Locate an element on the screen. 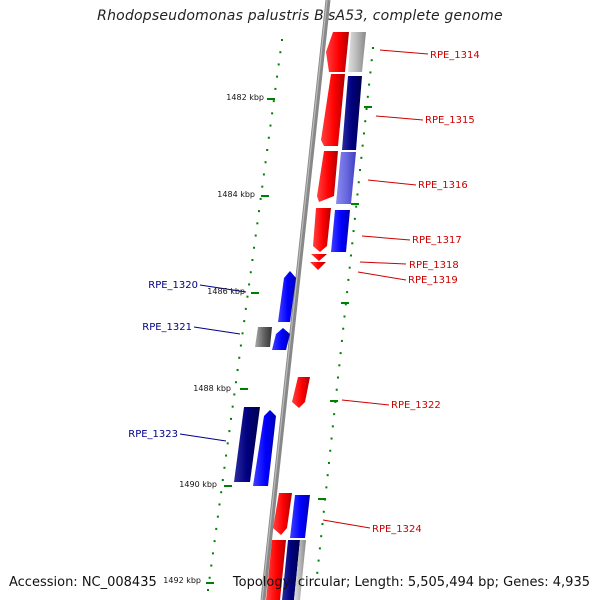 This screenshot has width=600, height=600. gene-label: RPE_1324 is located at coordinates (397, 529).